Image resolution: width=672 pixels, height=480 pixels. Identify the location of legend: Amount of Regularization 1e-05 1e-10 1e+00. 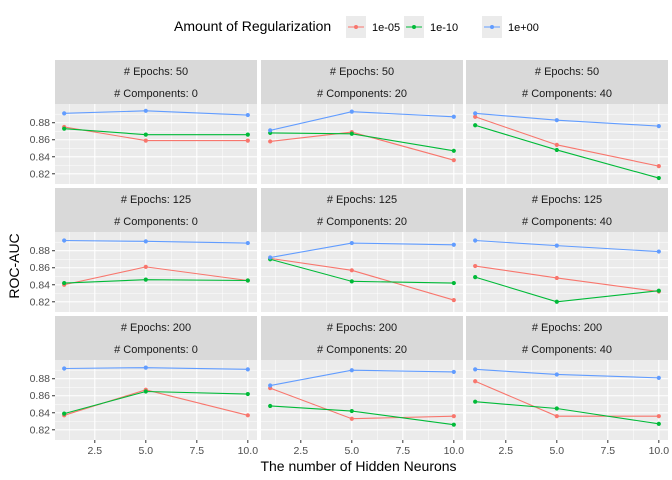
(356, 27).